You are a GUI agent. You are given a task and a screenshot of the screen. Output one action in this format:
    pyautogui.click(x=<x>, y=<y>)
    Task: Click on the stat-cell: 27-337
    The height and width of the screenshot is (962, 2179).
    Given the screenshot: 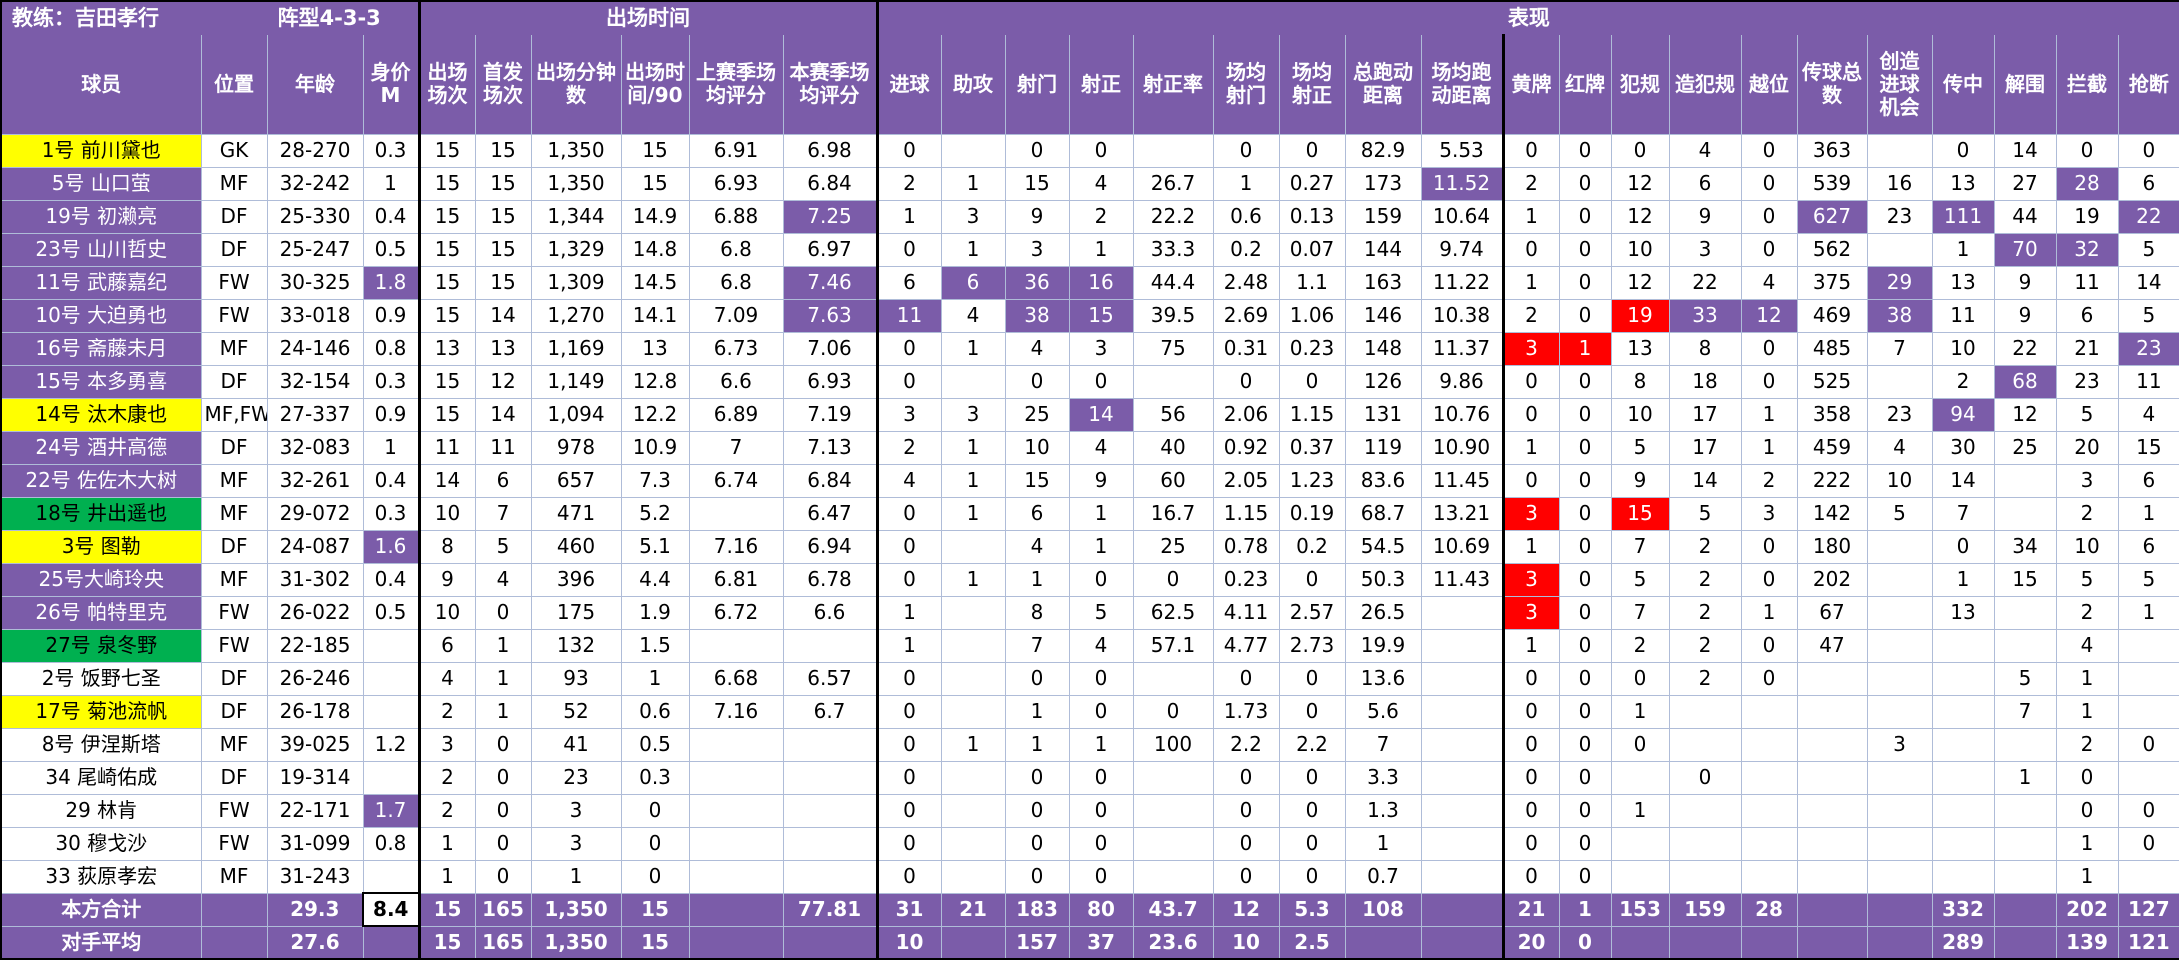 What is the action you would take?
    pyautogui.click(x=315, y=414)
    